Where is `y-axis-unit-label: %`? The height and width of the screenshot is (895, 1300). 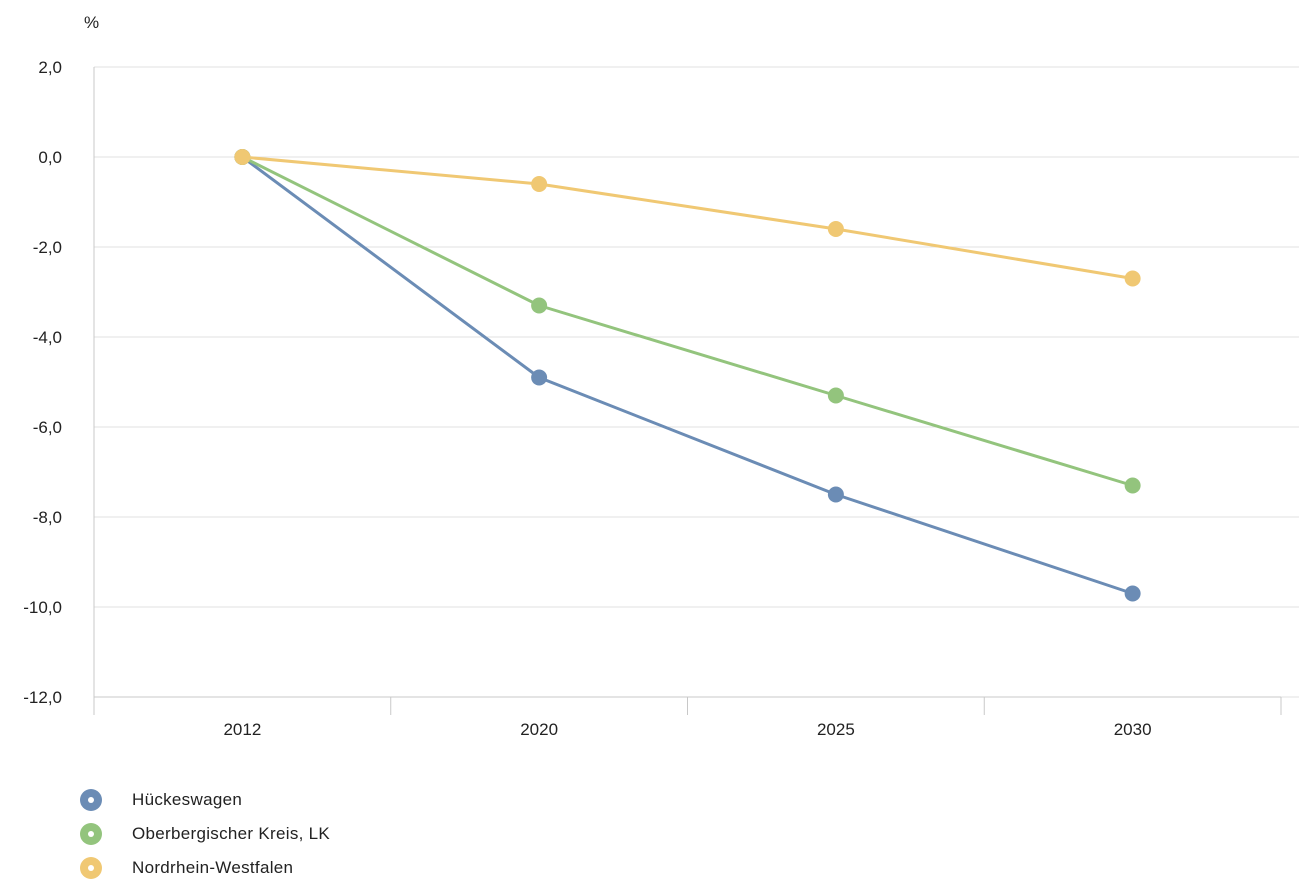
y-axis-unit-label: % is located at coordinates (91, 22).